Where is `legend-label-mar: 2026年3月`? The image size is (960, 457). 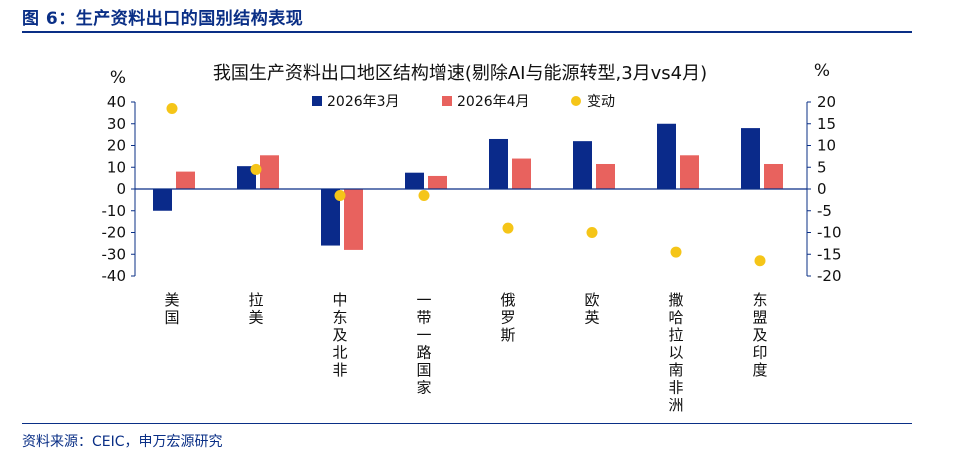
legend-label-mar: 2026年3月 is located at coordinates (363, 102).